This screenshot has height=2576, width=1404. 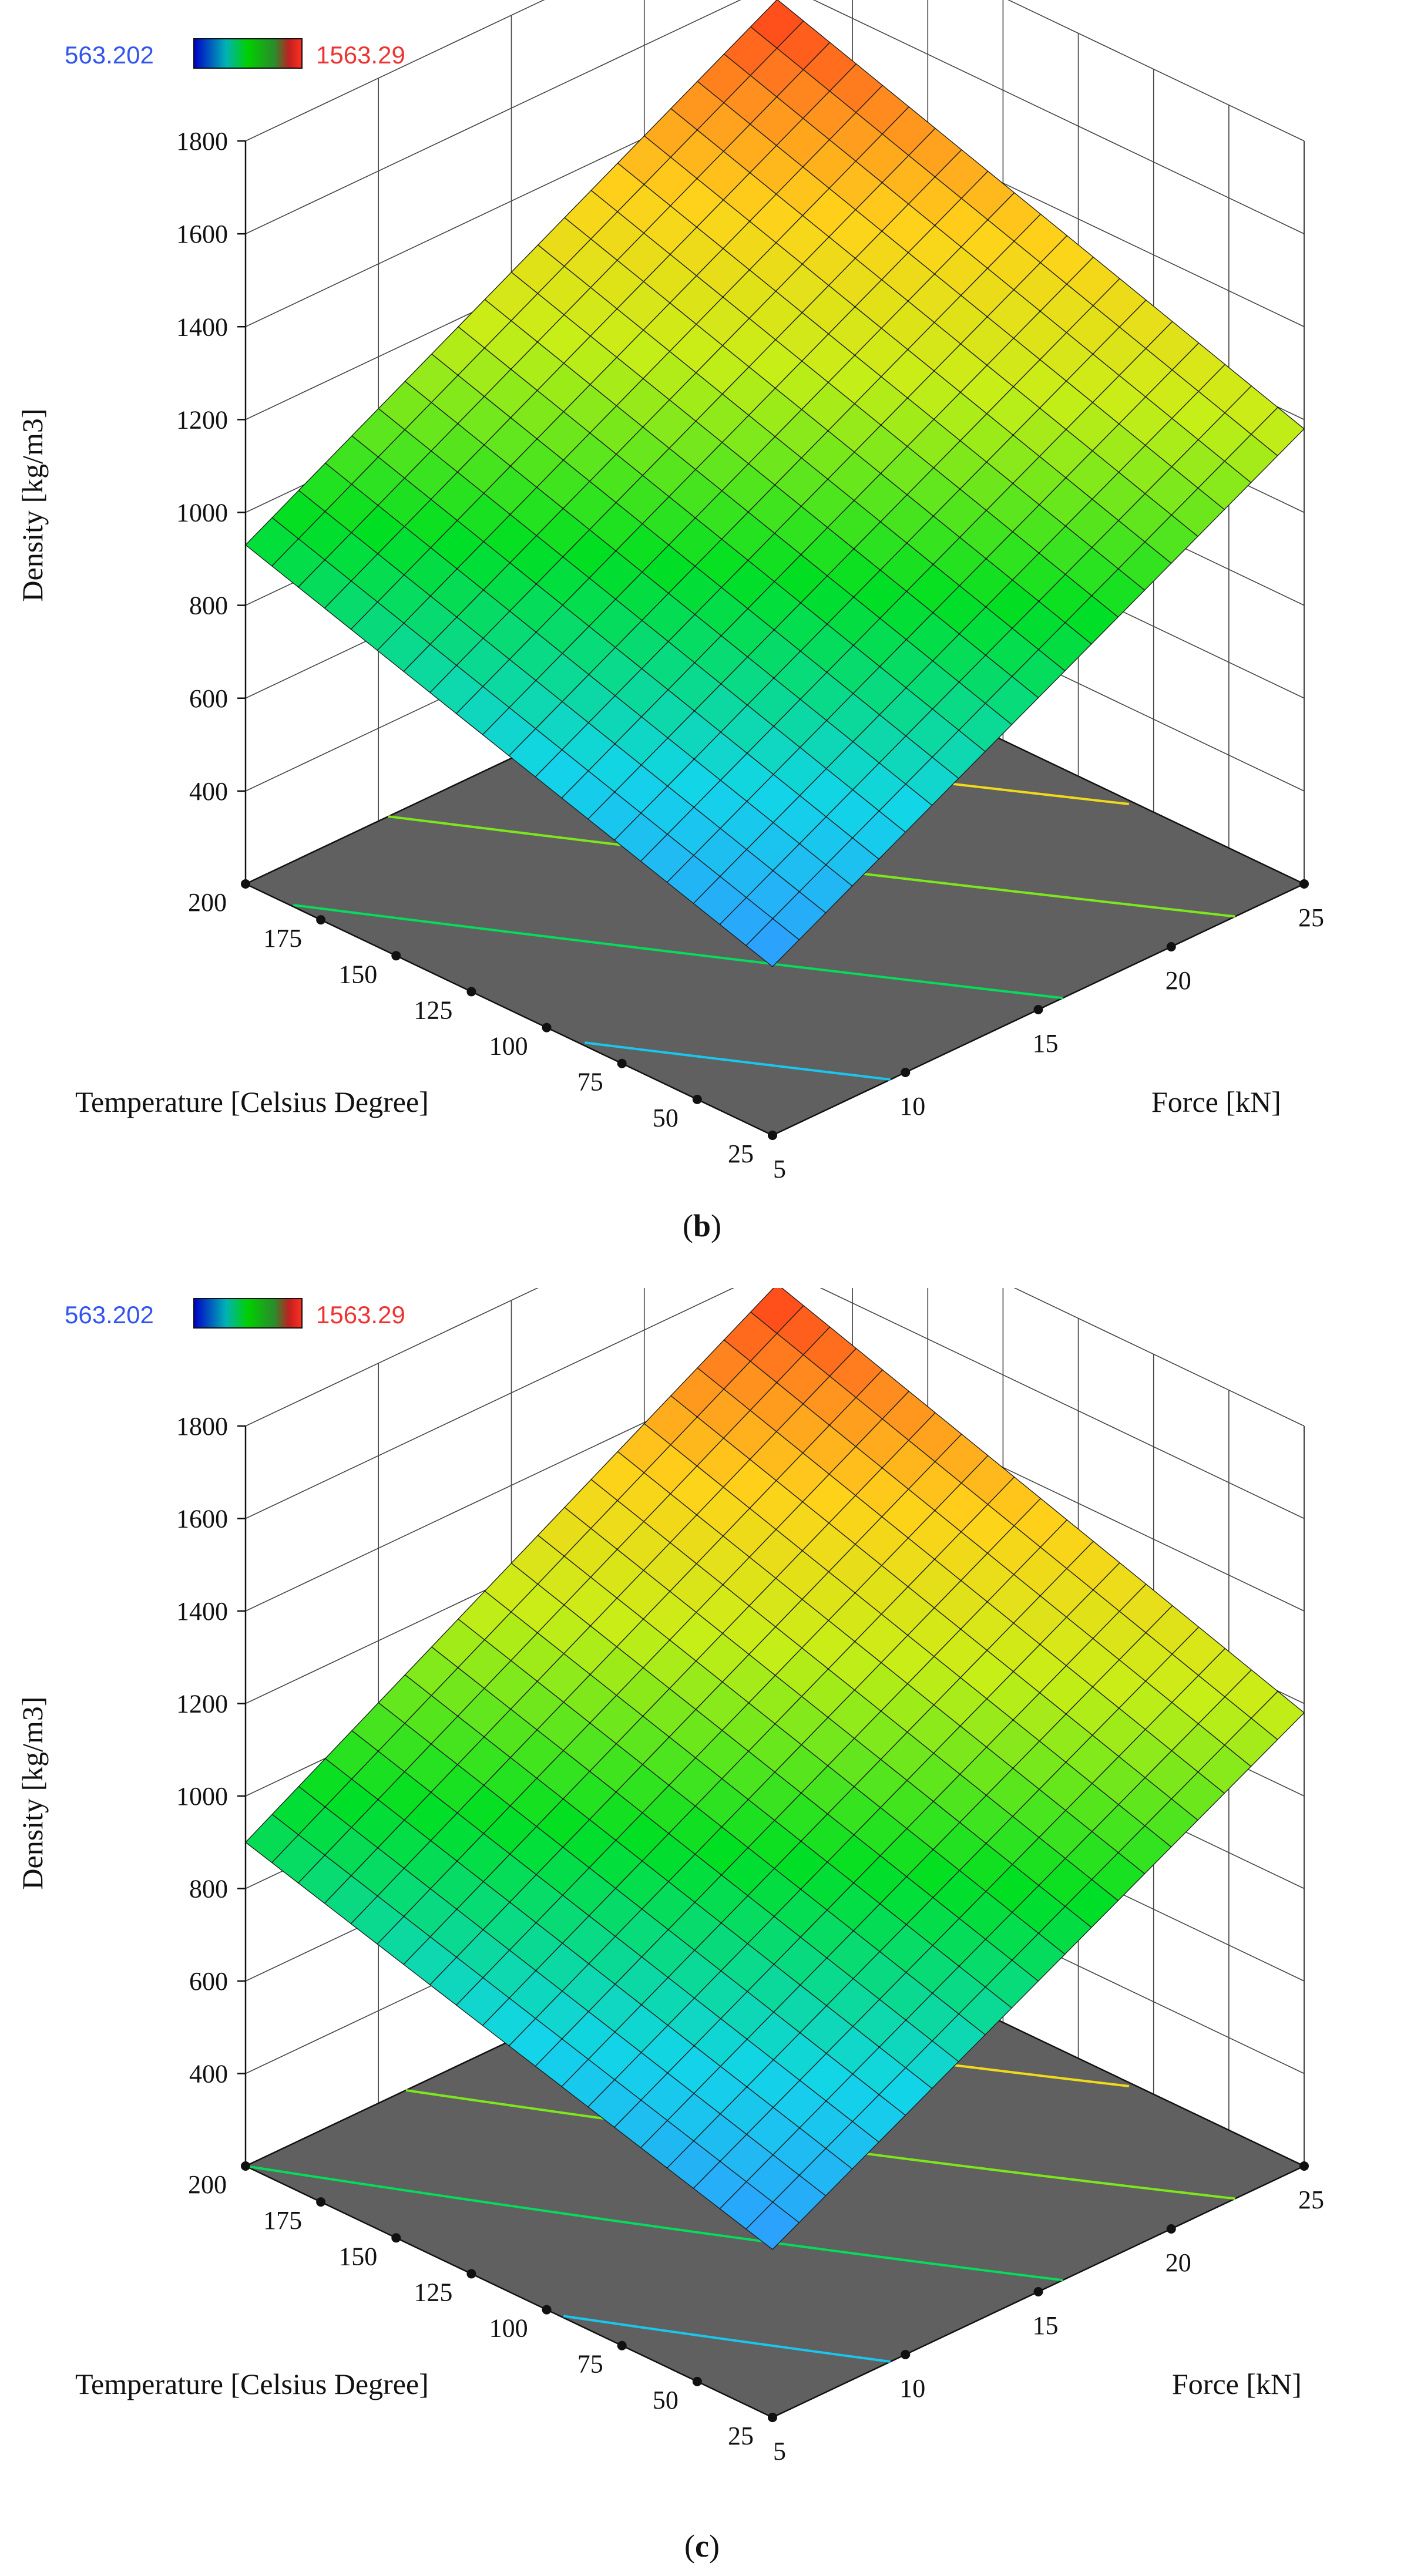 I want to click on panel-caption: (b), so click(x=702, y=1225).